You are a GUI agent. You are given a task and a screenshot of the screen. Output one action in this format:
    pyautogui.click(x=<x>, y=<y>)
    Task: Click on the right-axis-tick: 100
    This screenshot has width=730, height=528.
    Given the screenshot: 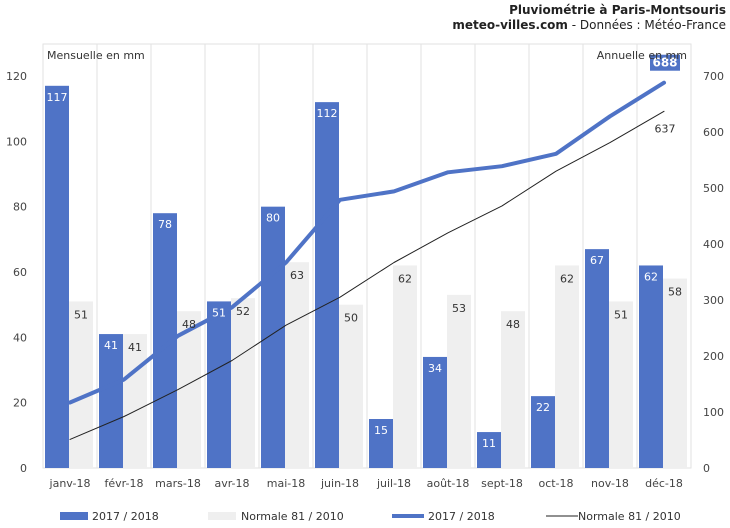 What is the action you would take?
    pyautogui.click(x=713, y=412)
    